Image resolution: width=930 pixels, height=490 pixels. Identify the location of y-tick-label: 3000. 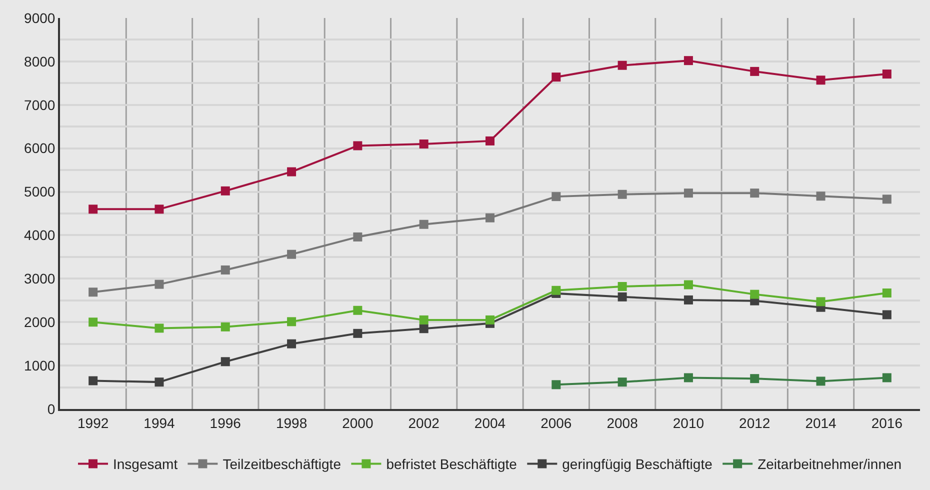
(40, 278).